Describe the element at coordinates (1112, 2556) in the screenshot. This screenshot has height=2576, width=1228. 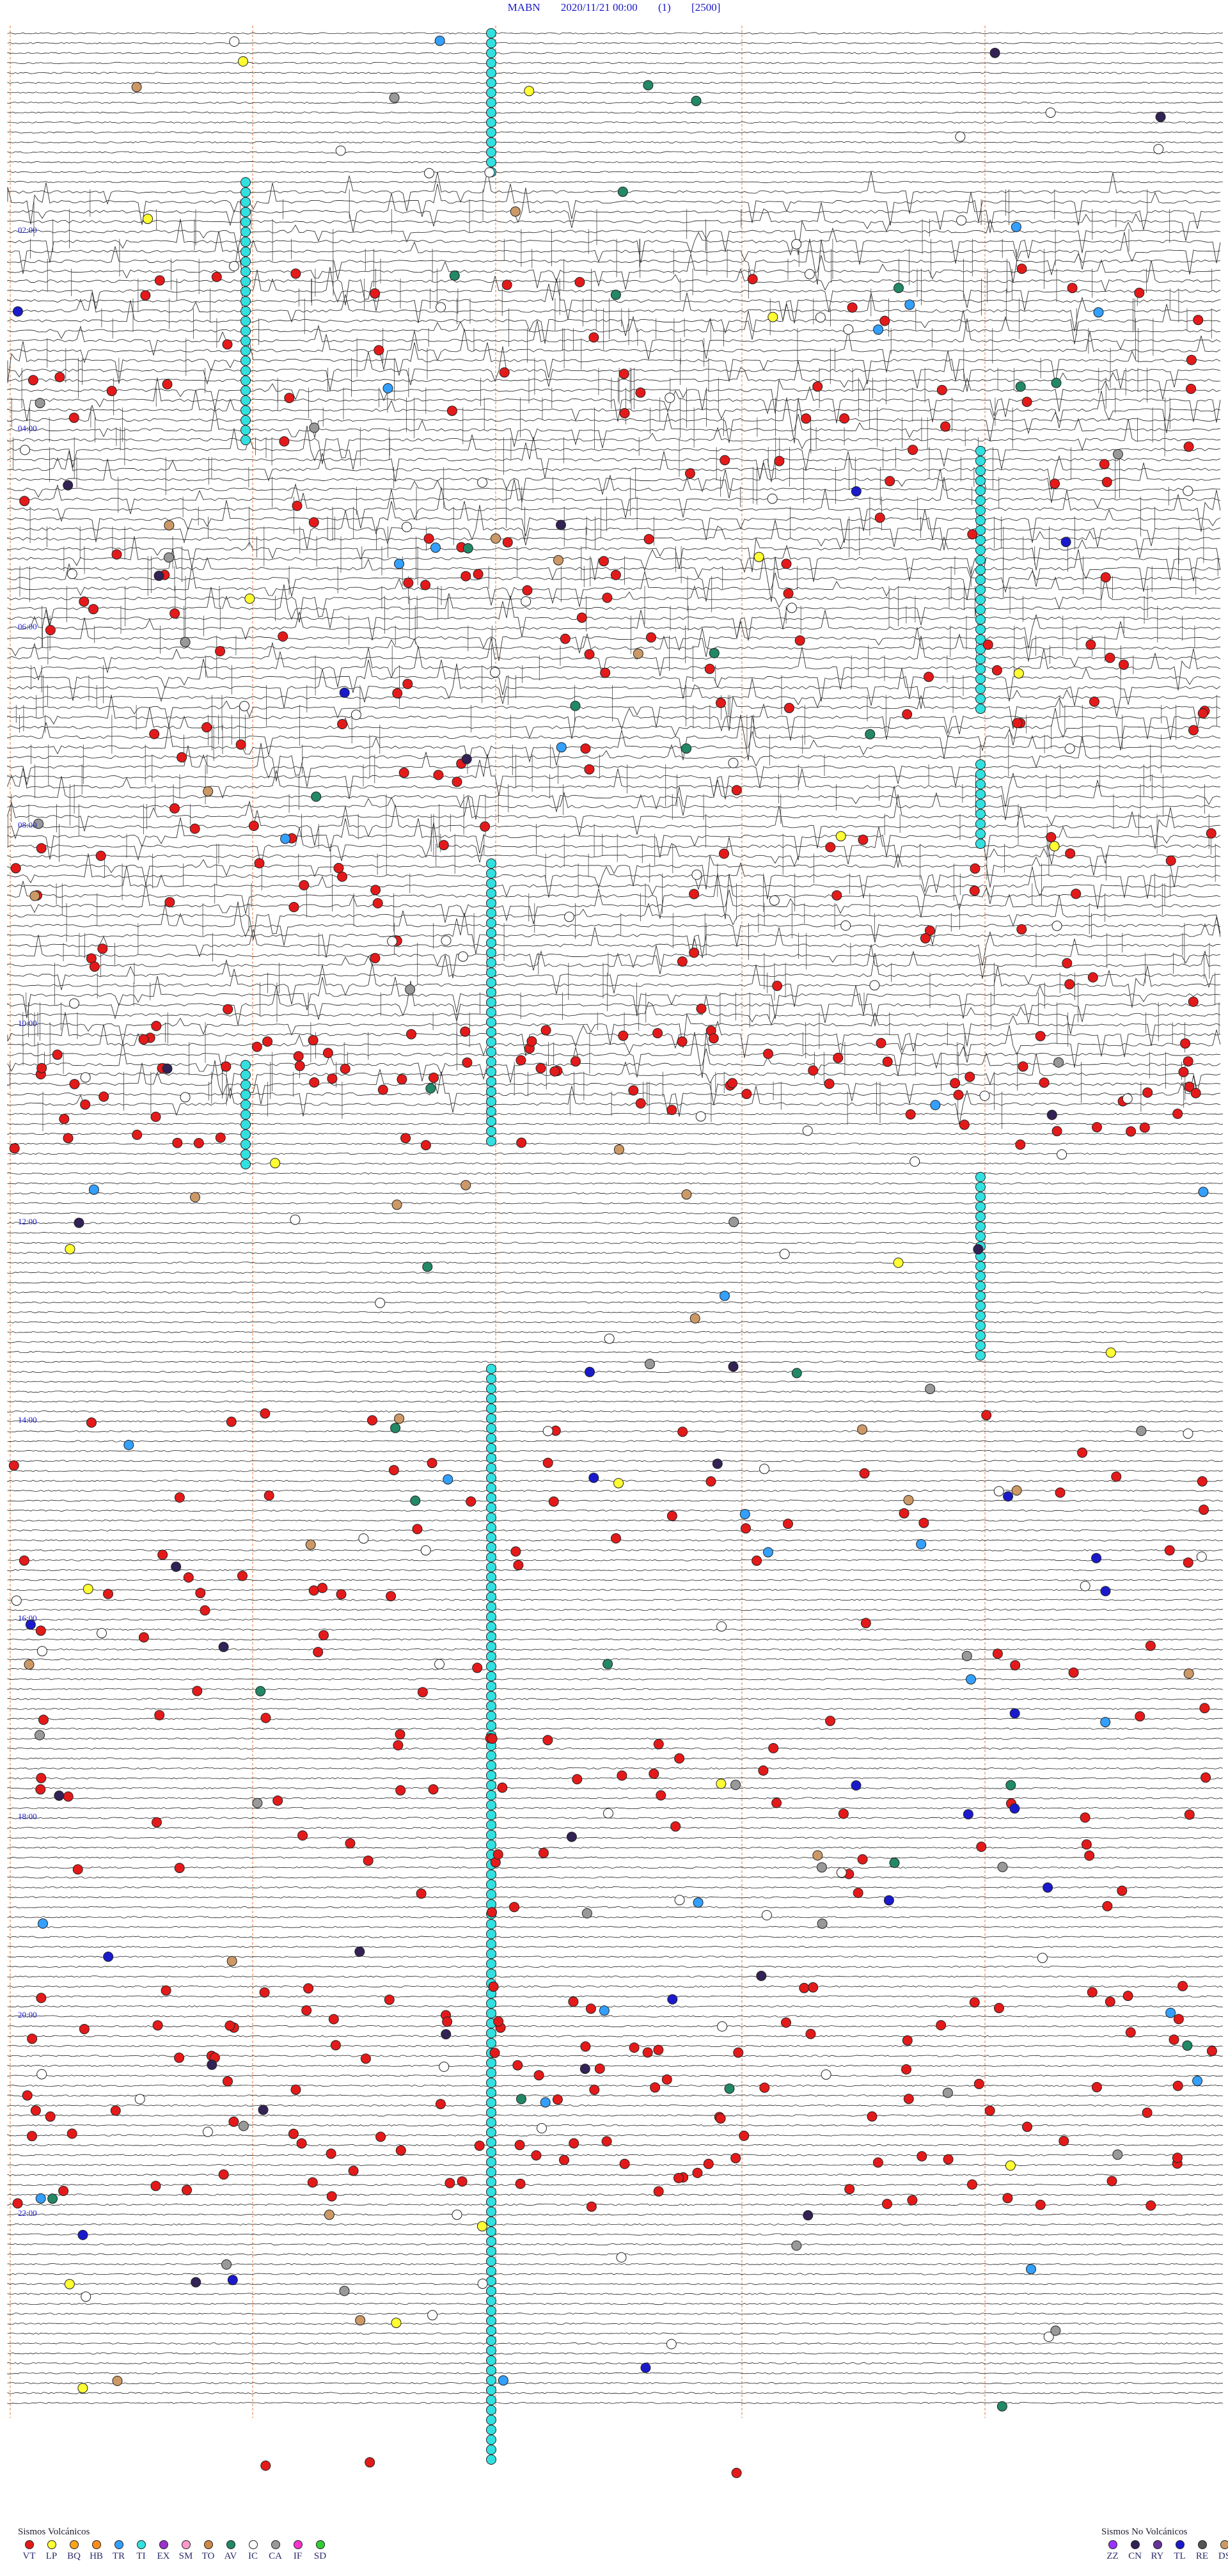
I see `legend-label: ZZ` at that location.